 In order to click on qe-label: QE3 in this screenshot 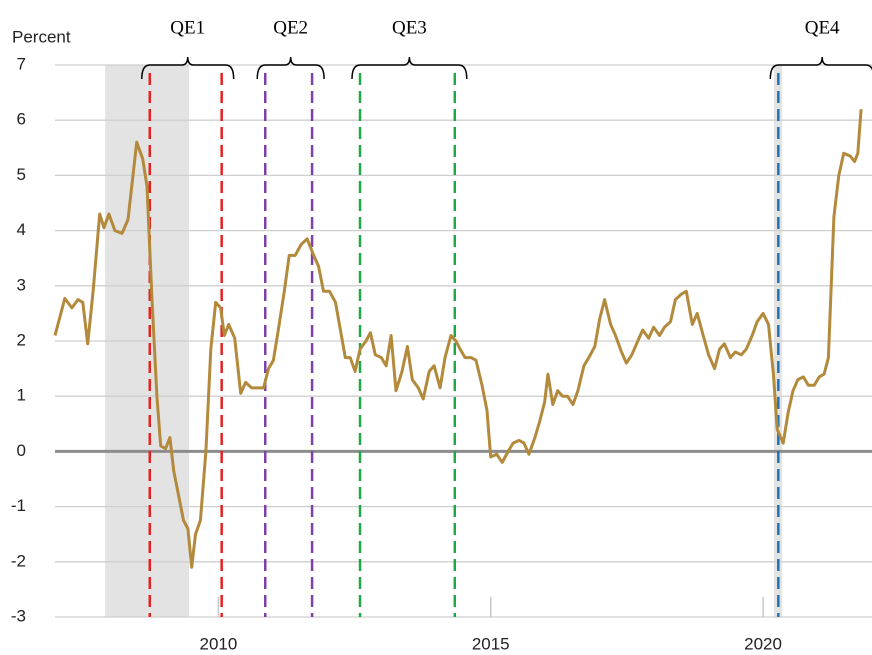, I will do `click(409, 27)`.